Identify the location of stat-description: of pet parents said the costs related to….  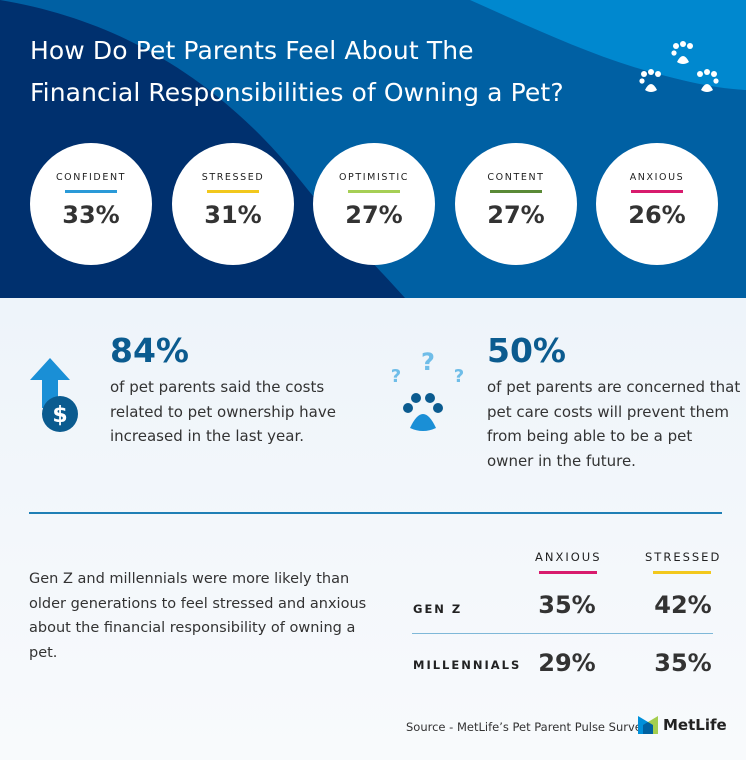
(223, 412).